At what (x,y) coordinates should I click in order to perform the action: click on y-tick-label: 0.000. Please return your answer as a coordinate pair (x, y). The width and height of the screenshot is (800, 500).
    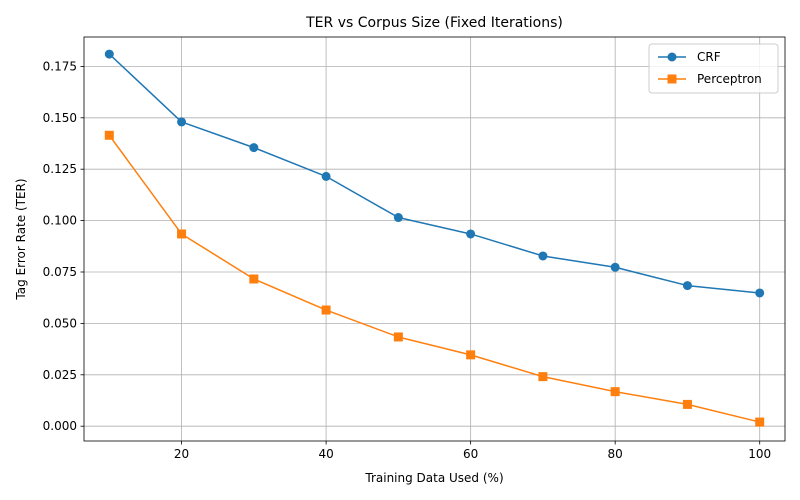
    Looking at the image, I should click on (60, 426).